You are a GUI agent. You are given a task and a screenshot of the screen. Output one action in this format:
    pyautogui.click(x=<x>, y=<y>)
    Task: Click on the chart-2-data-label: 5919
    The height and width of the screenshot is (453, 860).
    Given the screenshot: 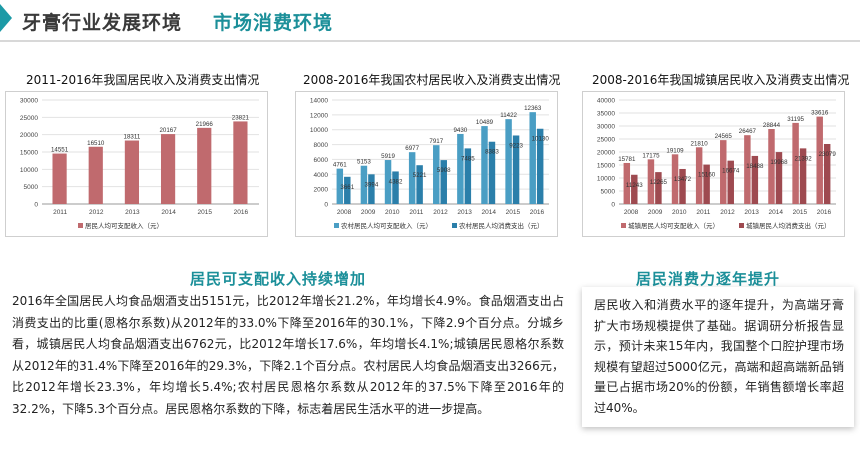 What is the action you would take?
    pyautogui.click(x=388, y=156)
    